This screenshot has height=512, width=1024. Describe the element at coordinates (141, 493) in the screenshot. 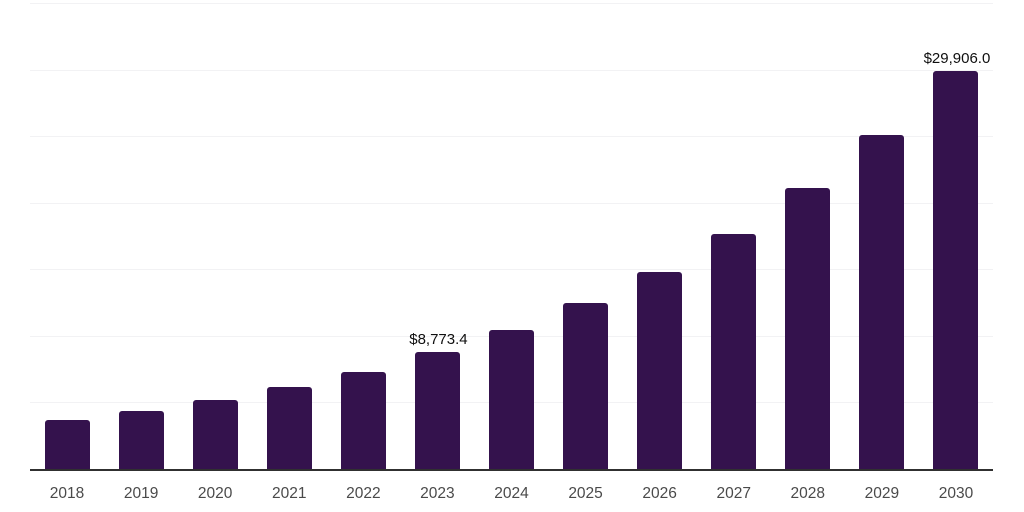

I see `x-tick-2019: 2019` at that location.